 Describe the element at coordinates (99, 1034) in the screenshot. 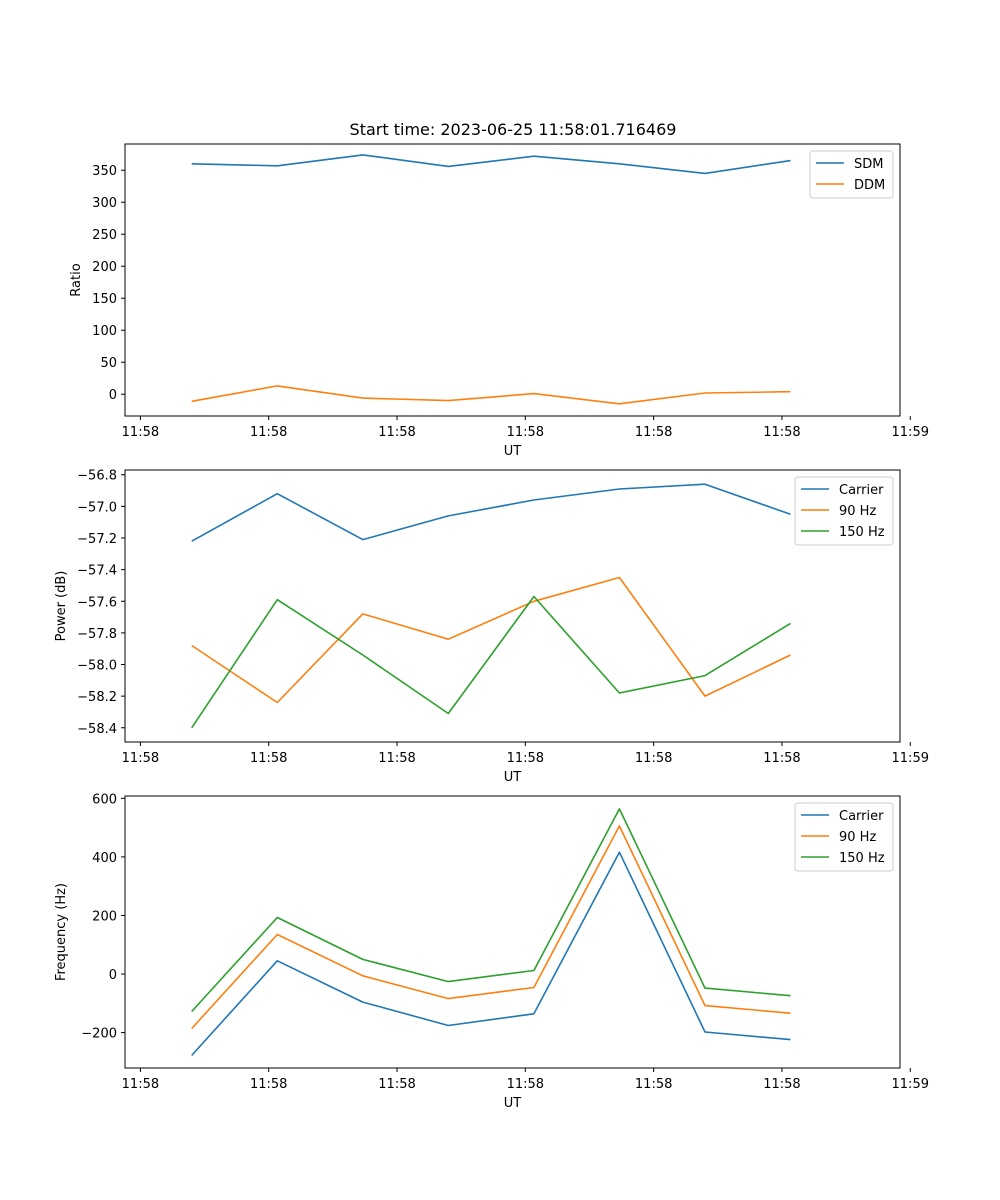

I see `y-tick-label: −200` at that location.